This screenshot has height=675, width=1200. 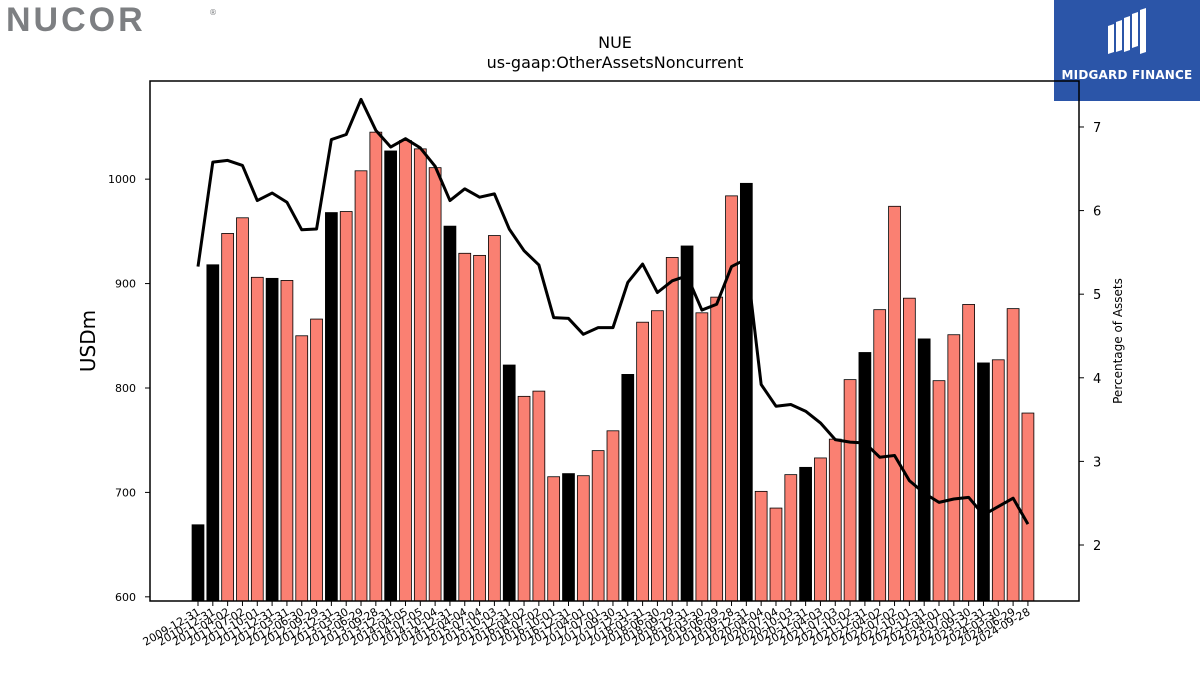 What do you see at coordinates (125, 388) in the screenshot?
I see `y-tick-label: 800` at bounding box center [125, 388].